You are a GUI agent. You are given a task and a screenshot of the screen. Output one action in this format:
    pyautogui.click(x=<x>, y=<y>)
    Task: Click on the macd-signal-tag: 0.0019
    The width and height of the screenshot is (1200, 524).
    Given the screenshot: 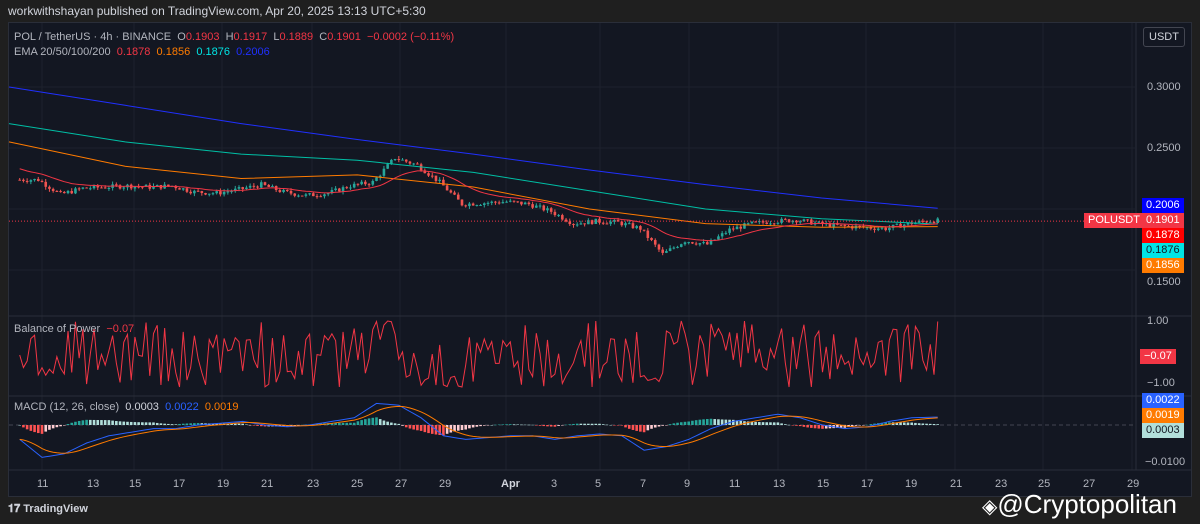 What is the action you would take?
    pyautogui.click(x=1163, y=415)
    